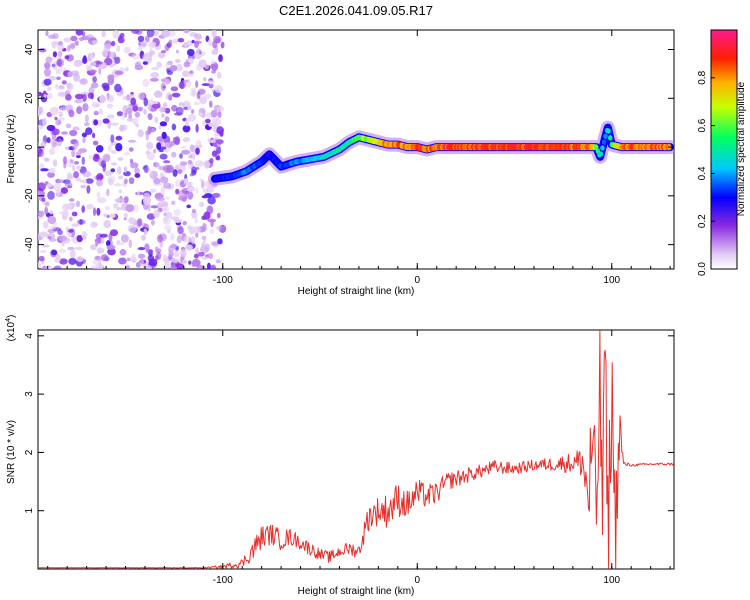 The width and height of the screenshot is (750, 600). What do you see at coordinates (741, 148) in the screenshot?
I see `colorbar-label: Normalized spectral amplitude` at bounding box center [741, 148].